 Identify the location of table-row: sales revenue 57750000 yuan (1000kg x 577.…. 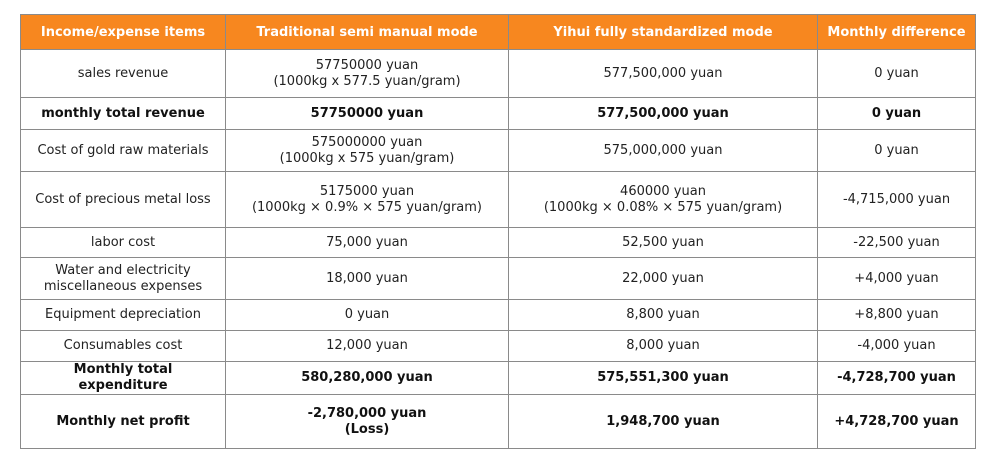
(498, 73).